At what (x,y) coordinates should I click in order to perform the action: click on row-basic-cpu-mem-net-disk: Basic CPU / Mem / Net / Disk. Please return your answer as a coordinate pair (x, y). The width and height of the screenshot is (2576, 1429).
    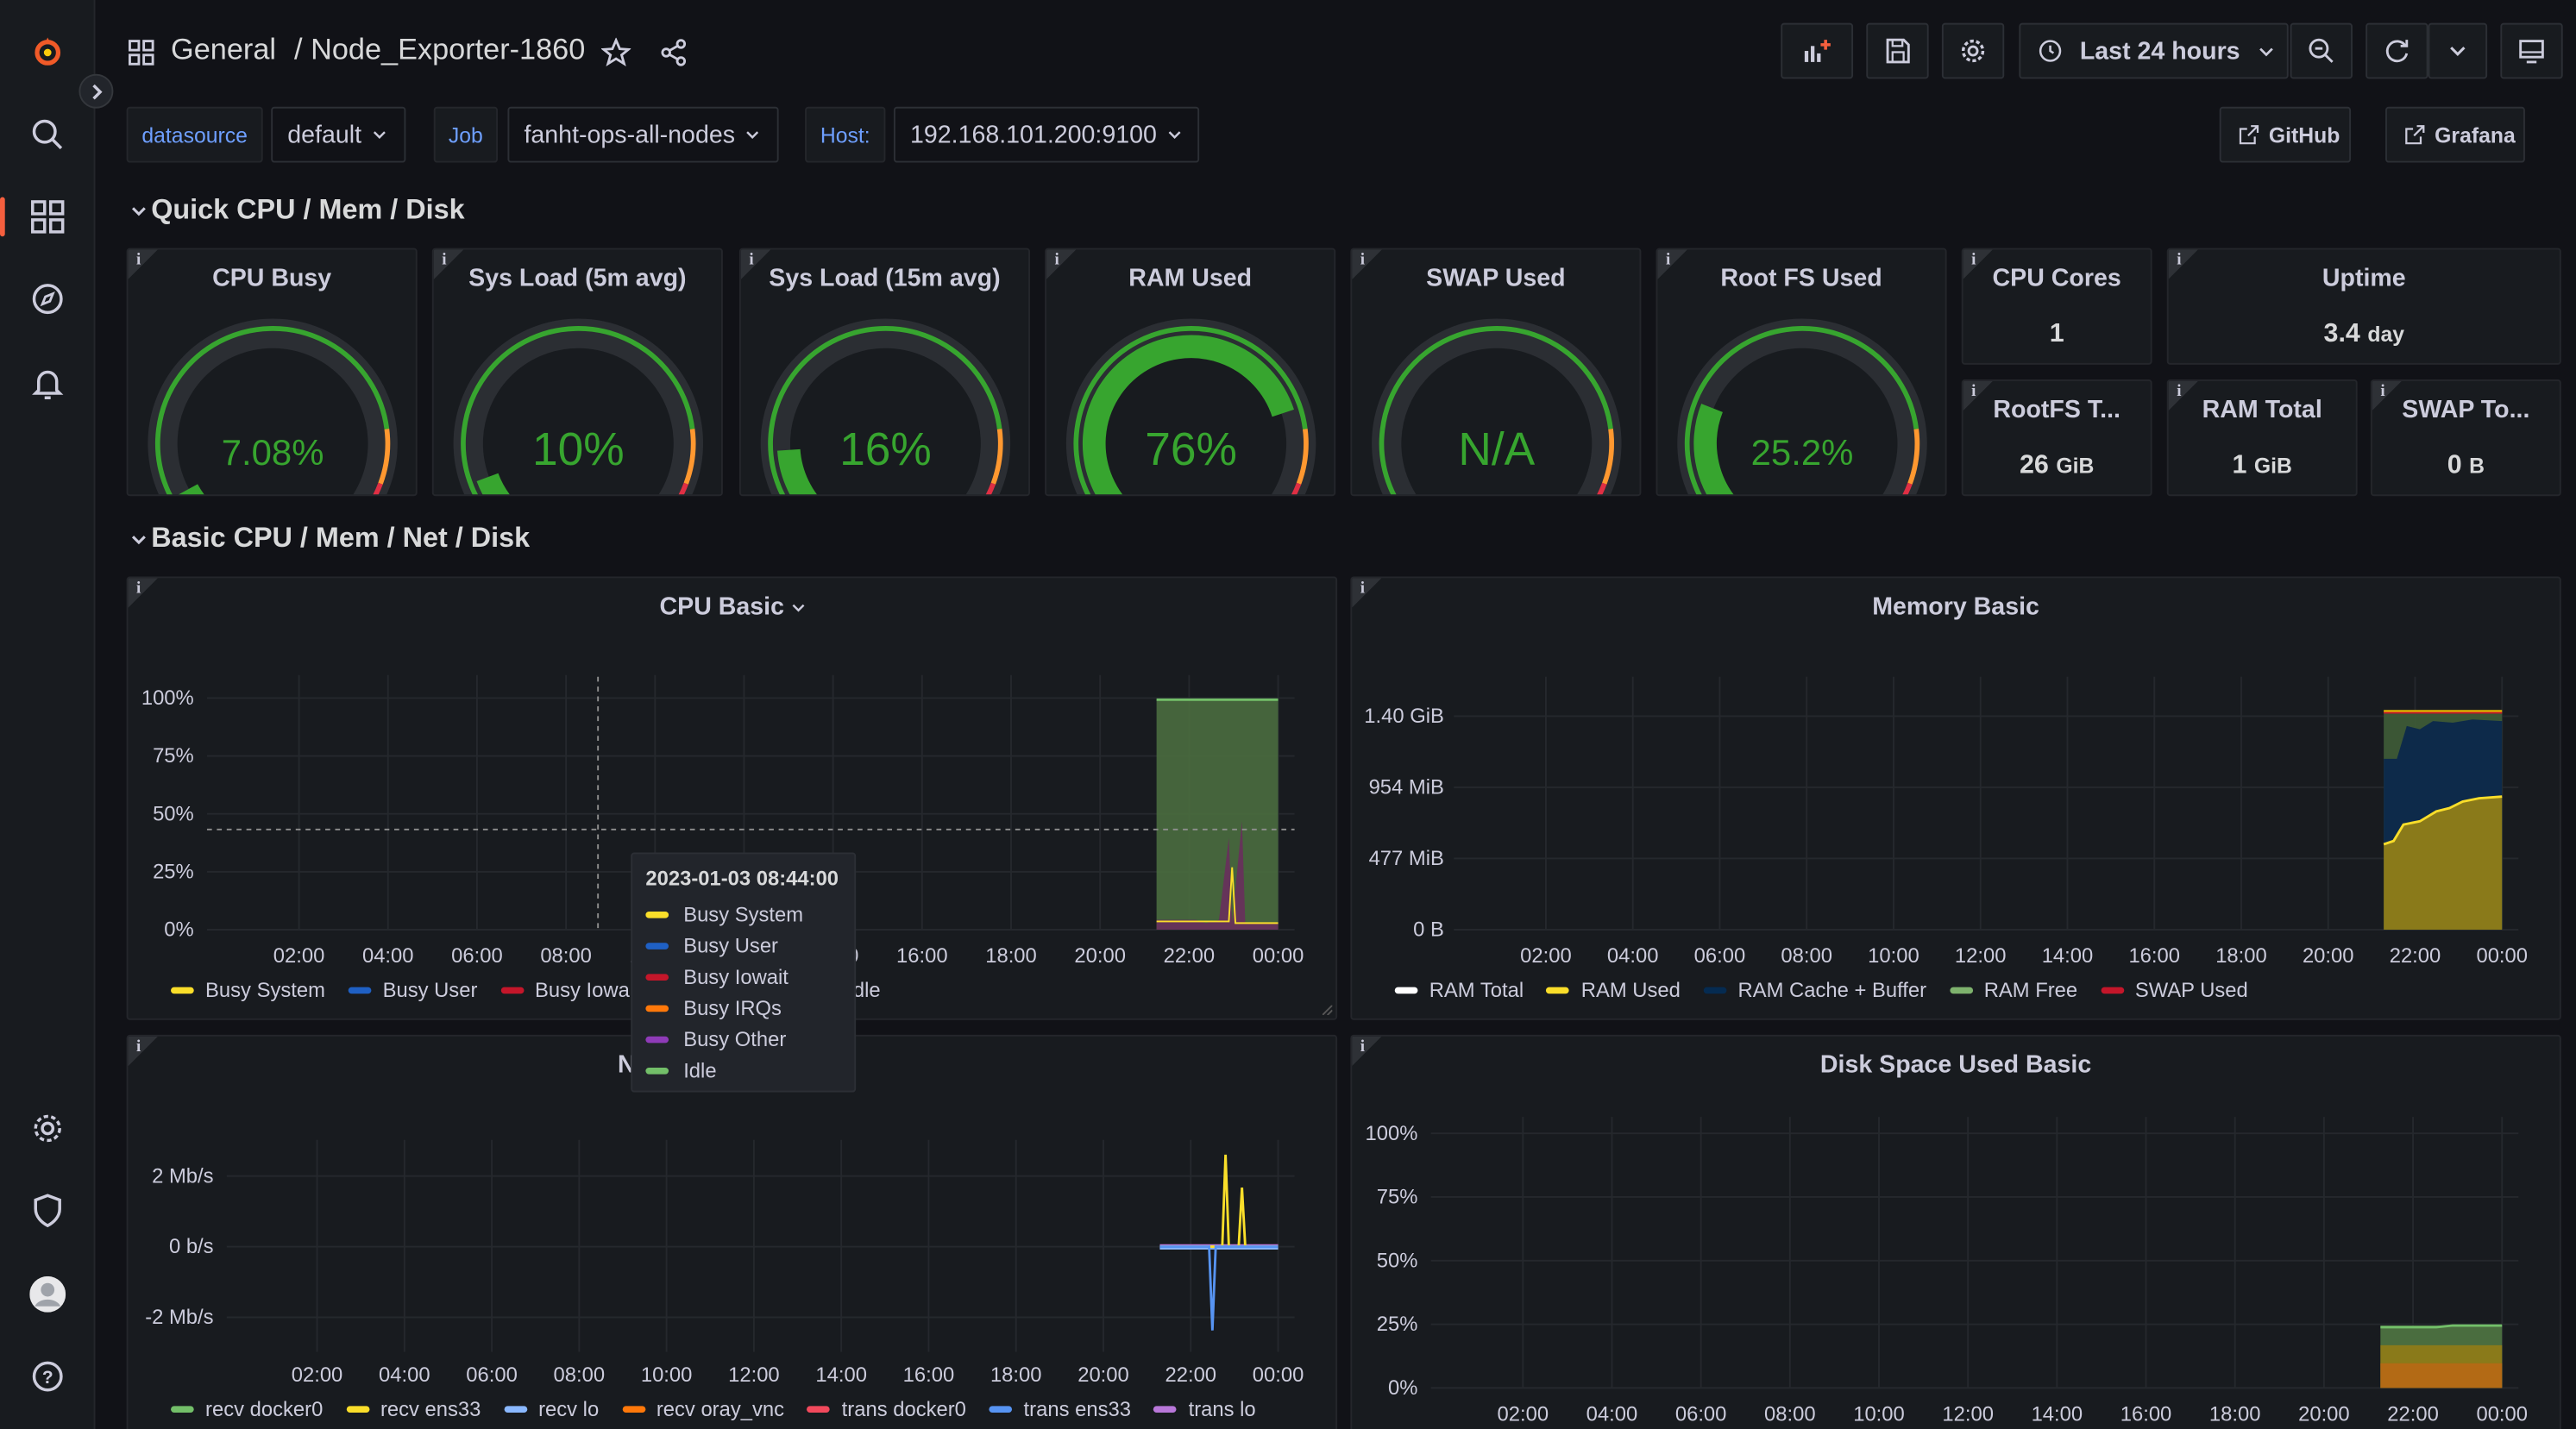
    Looking at the image, I should click on (330, 539).